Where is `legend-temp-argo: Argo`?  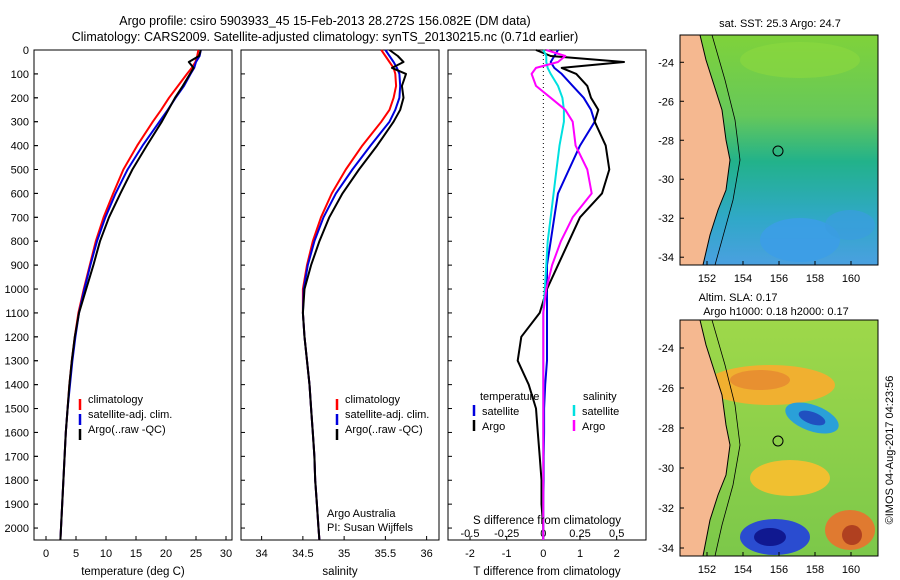 legend-temp-argo: Argo is located at coordinates (493, 427).